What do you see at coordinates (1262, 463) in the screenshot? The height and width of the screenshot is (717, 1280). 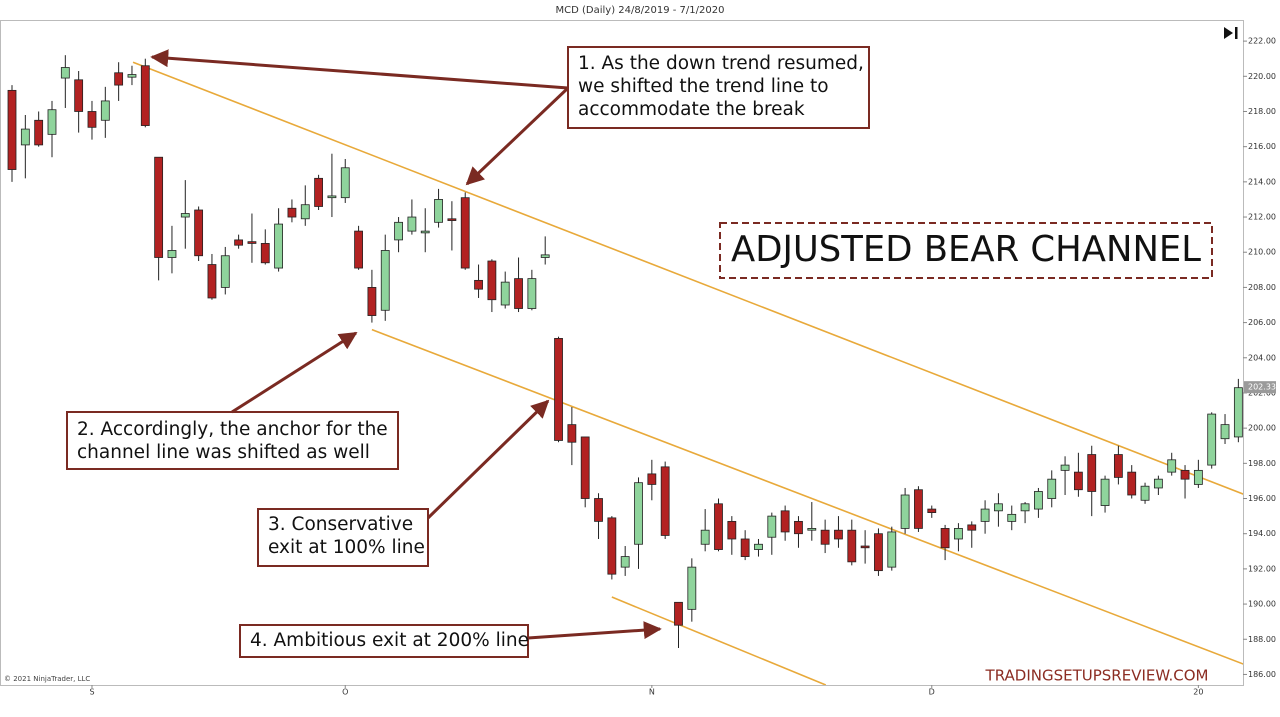 I see `y-tick-label: 198.00` at bounding box center [1262, 463].